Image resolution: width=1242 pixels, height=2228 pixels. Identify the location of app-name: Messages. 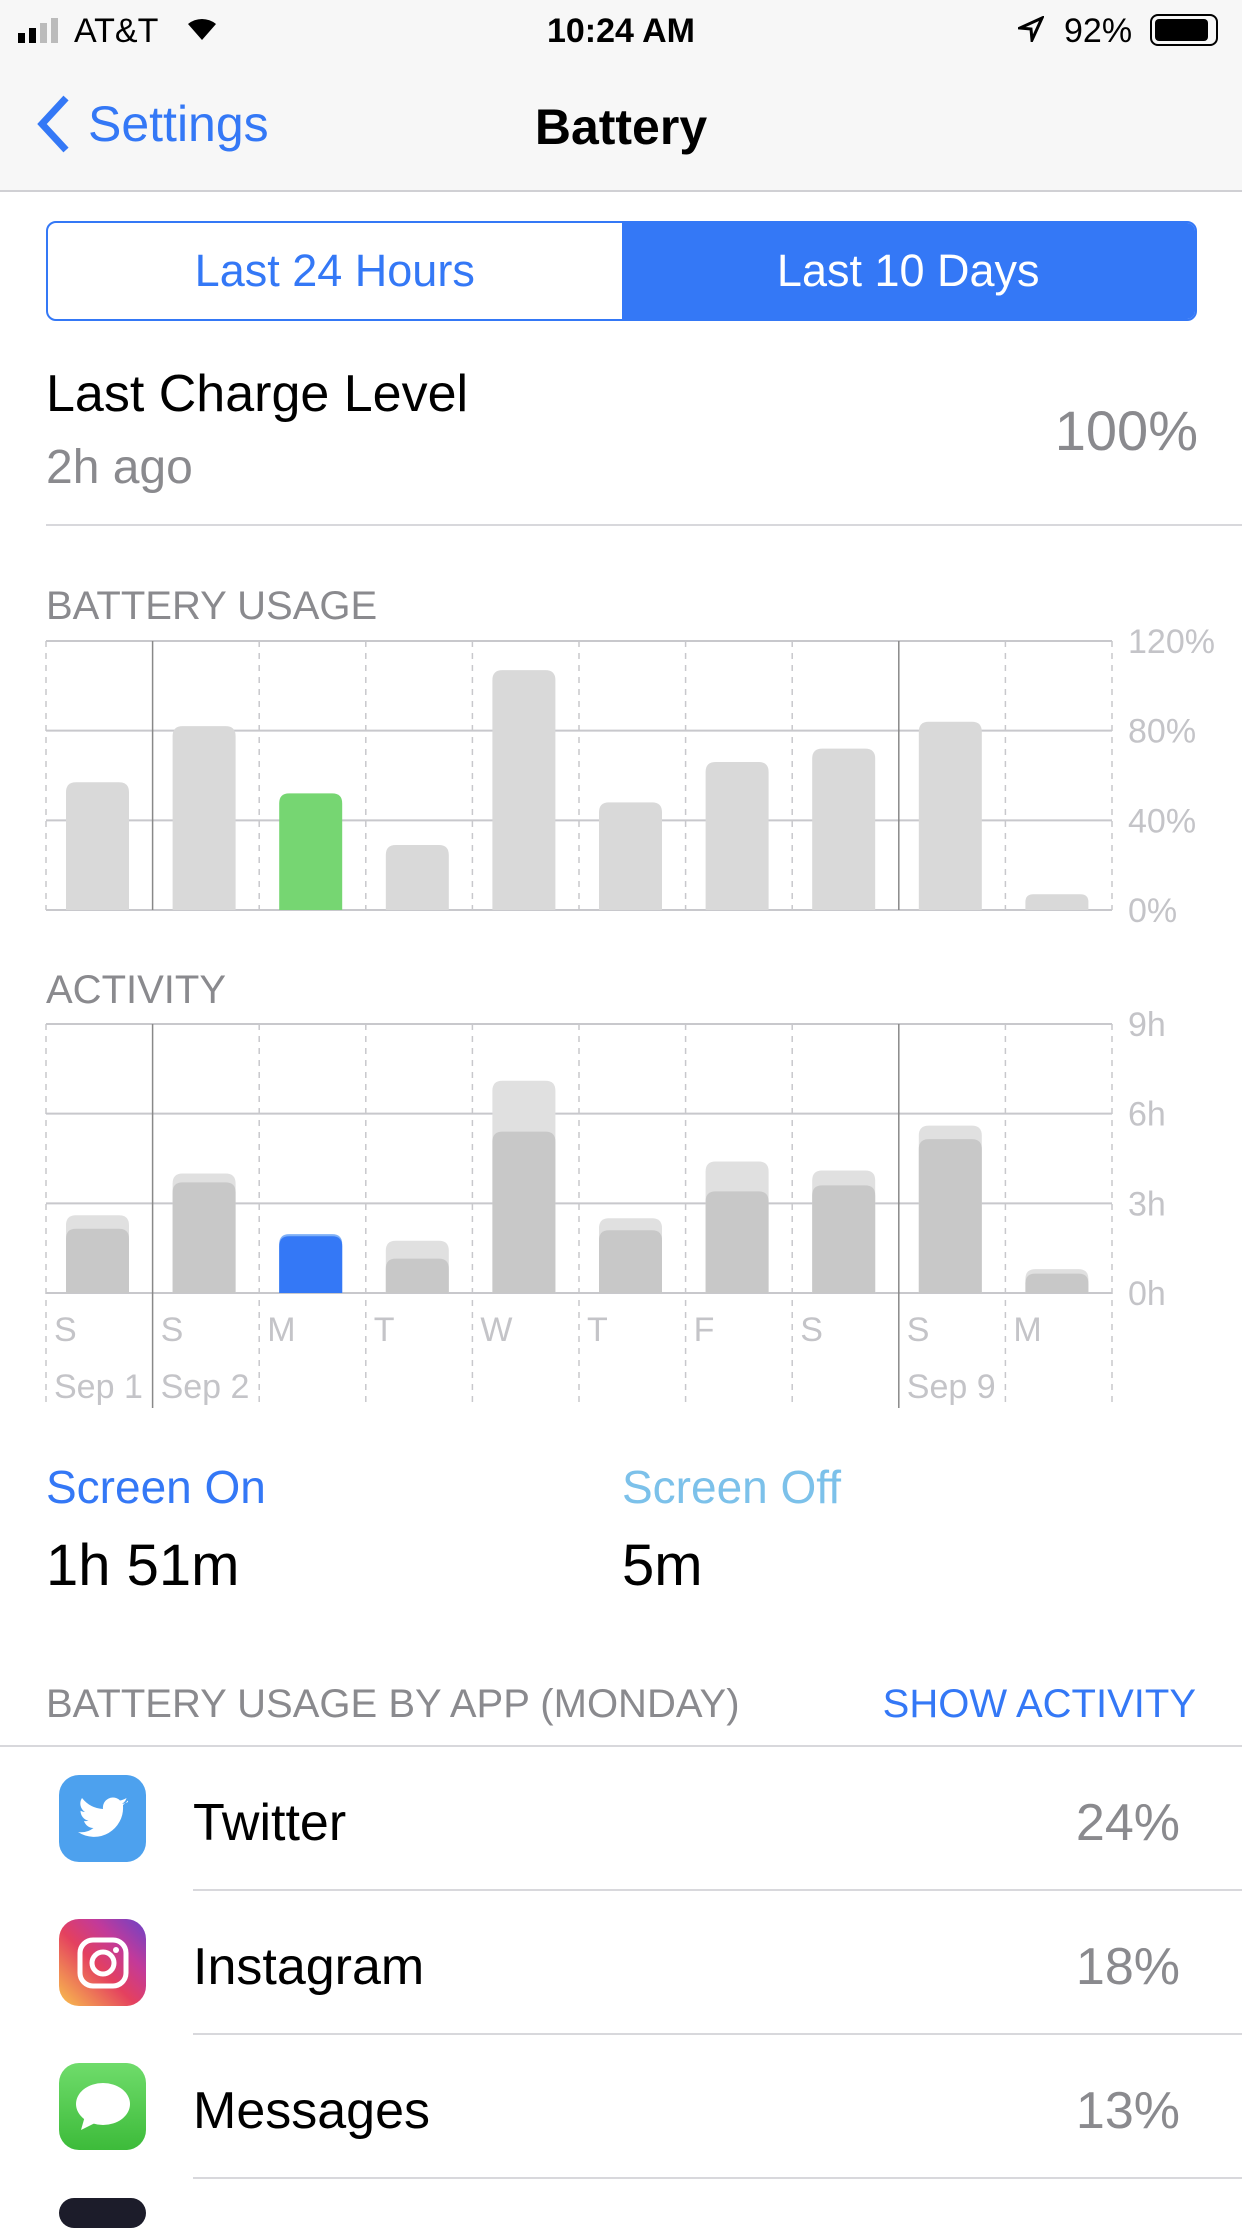
(311, 2111).